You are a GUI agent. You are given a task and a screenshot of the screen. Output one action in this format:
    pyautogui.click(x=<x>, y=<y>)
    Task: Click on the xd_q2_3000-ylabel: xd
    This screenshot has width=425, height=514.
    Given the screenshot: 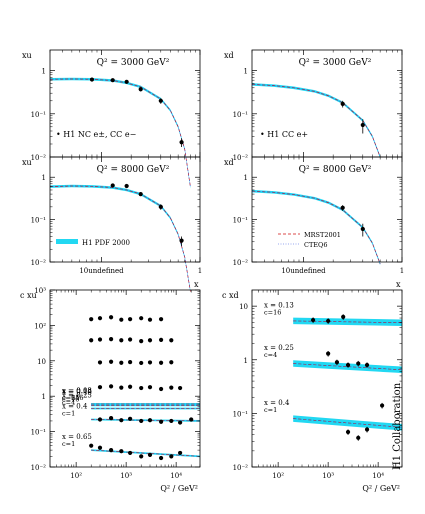 What is the action you would take?
    pyautogui.click(x=229, y=55)
    